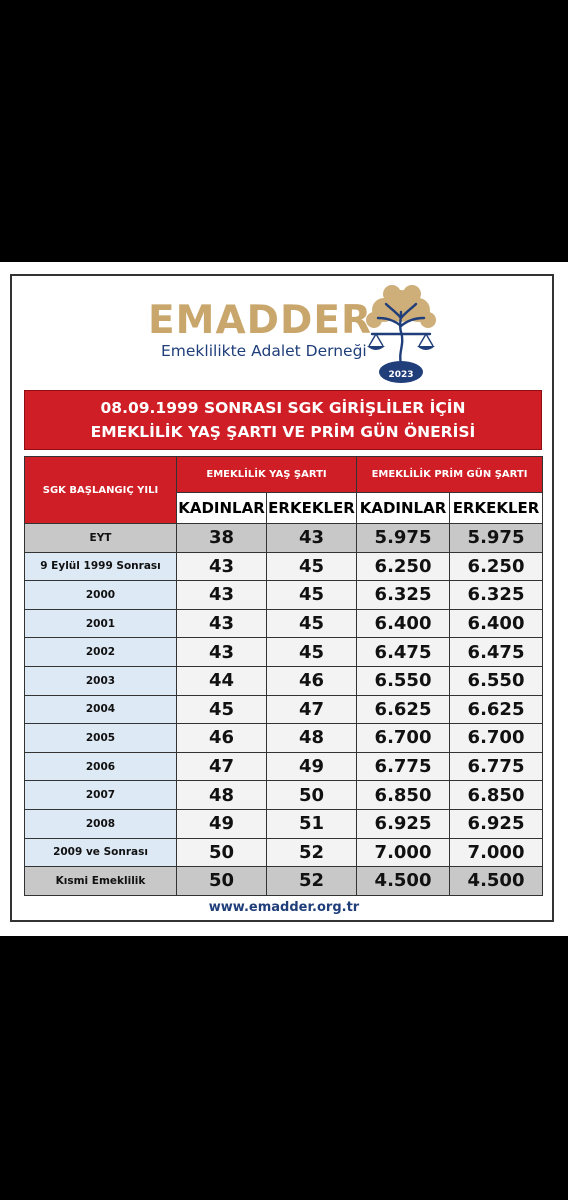  What do you see at coordinates (496, 738) in the screenshot?
I see `prim-men: 6.700` at bounding box center [496, 738].